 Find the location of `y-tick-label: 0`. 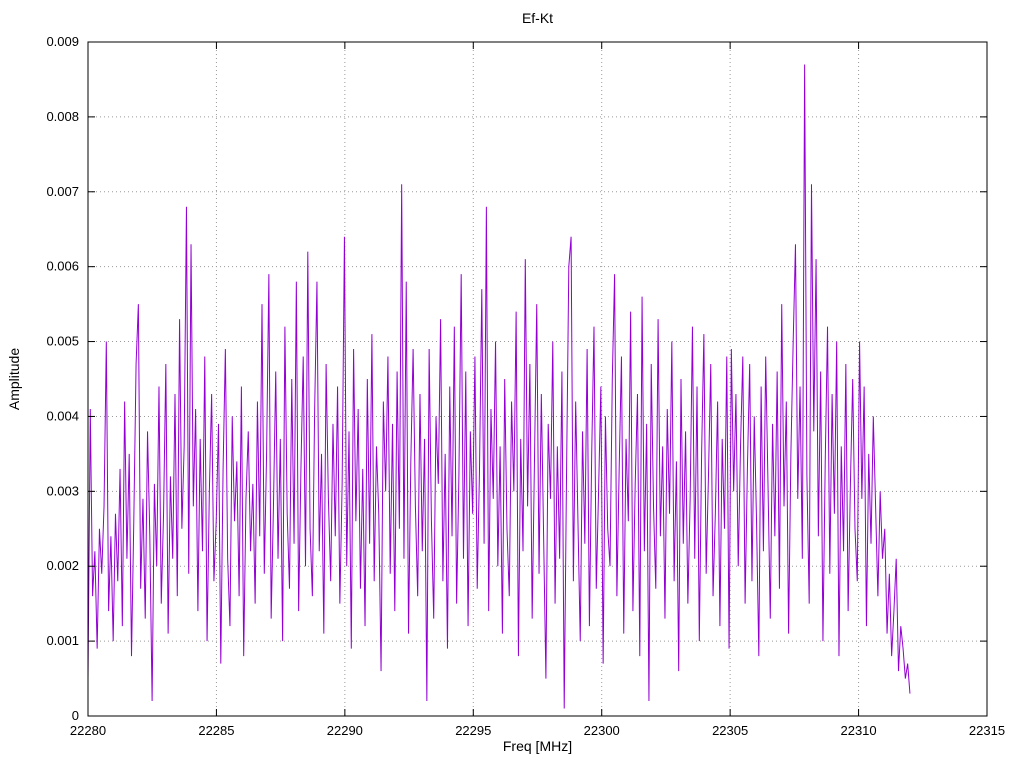

y-tick-label: 0 is located at coordinates (75, 715).